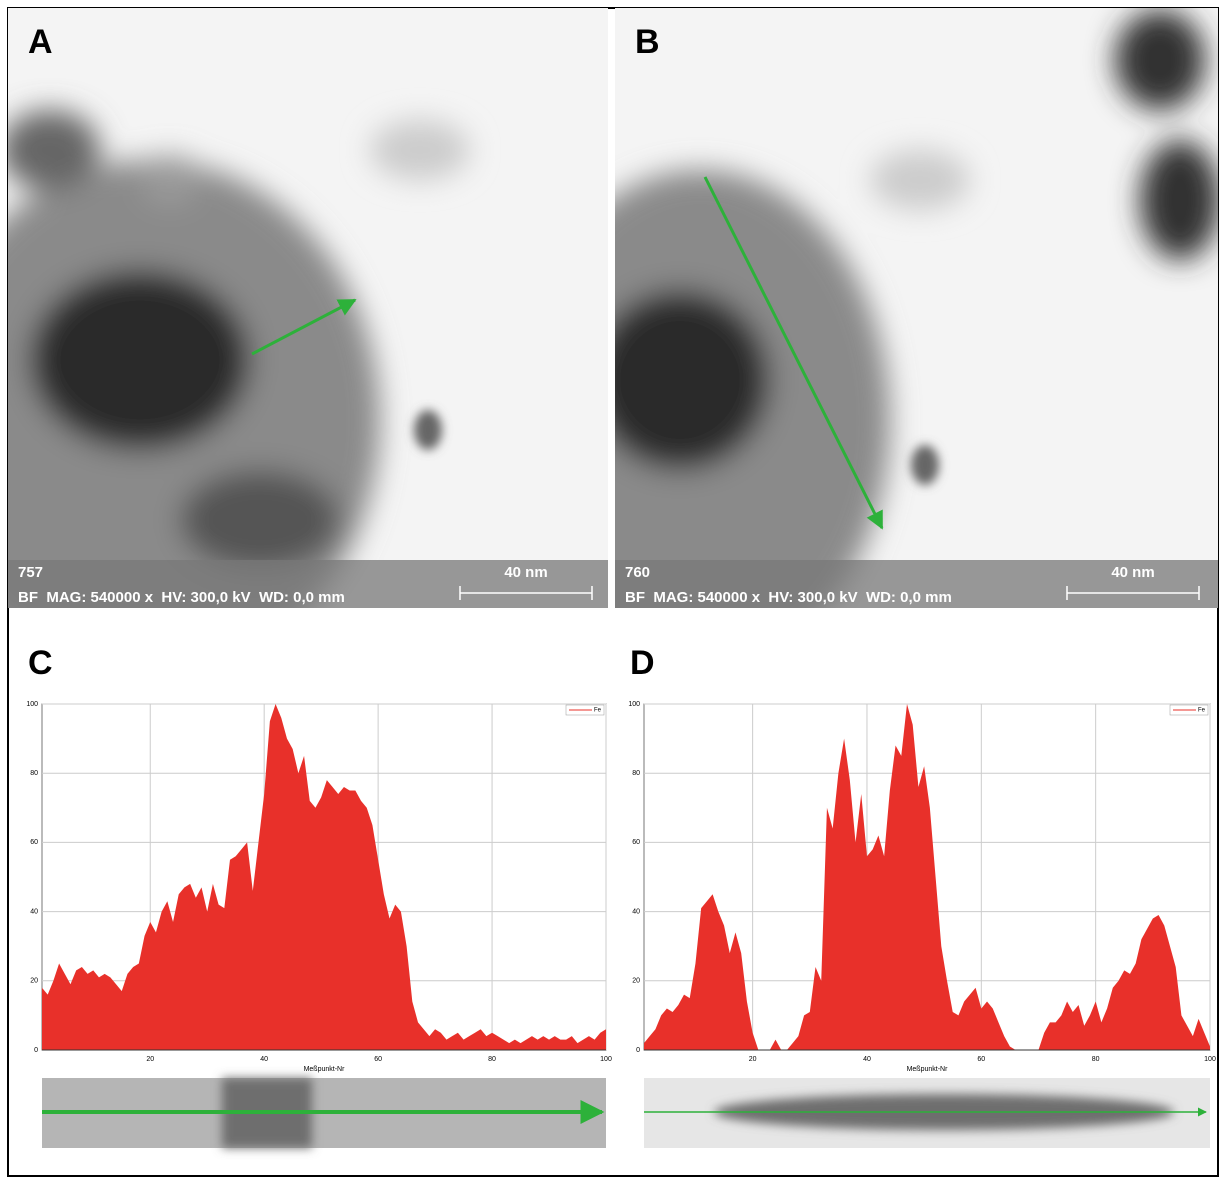  I want to click on panel-label: C, so click(40, 663).